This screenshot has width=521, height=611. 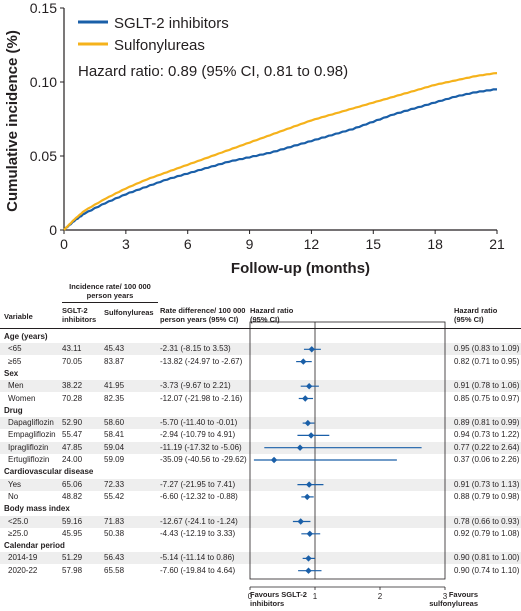 I want to click on row-label: No, so click(x=13, y=496).